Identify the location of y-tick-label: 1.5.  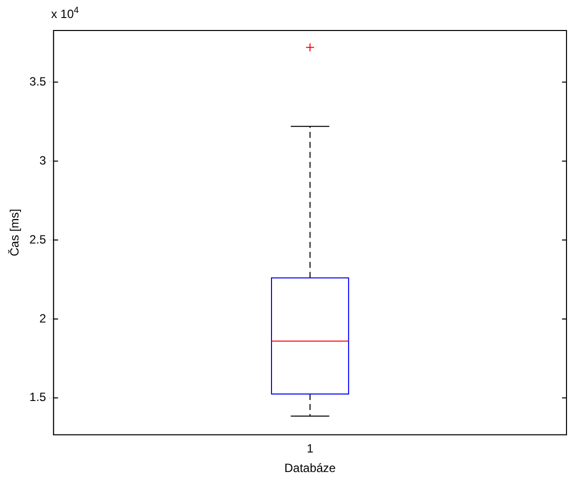
(37, 397).